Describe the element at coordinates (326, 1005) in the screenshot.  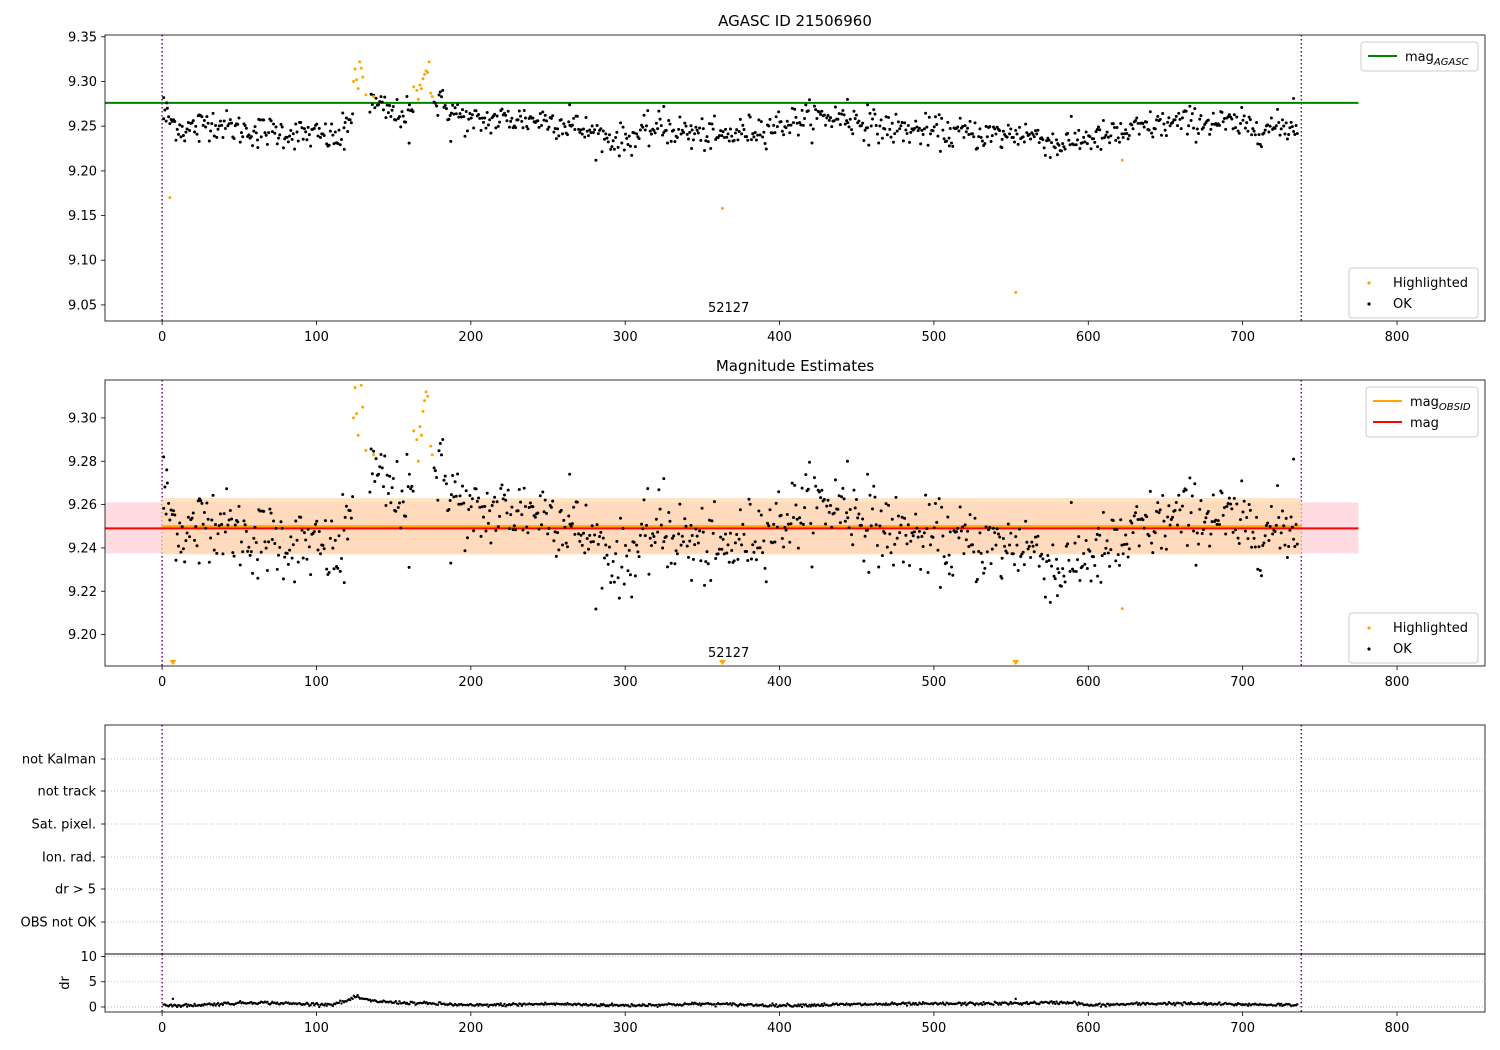
I see `dr-point` at that location.